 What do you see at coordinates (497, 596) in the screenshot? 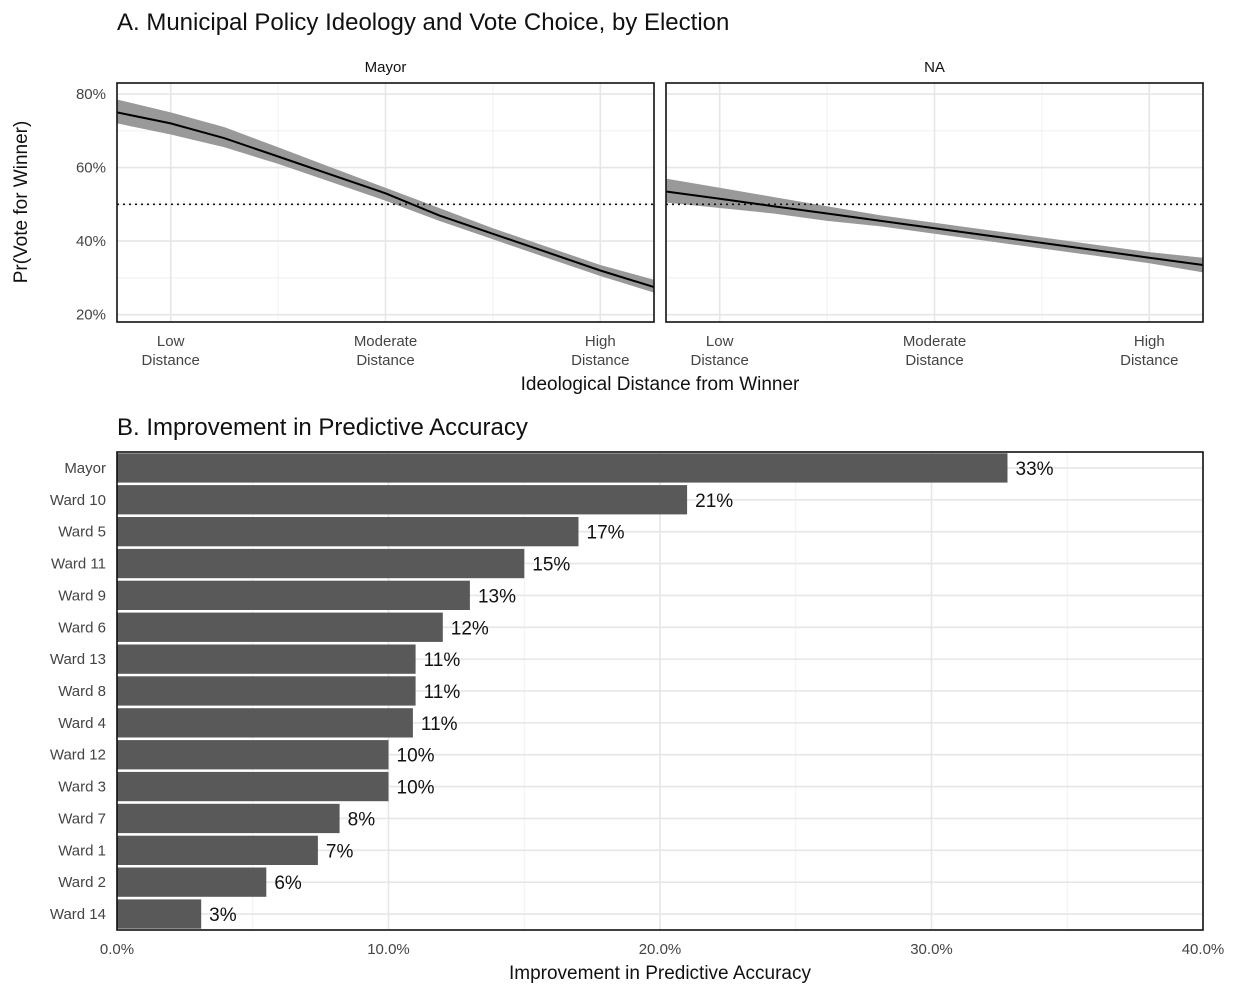
I see `value-label-ward-9: 13%` at bounding box center [497, 596].